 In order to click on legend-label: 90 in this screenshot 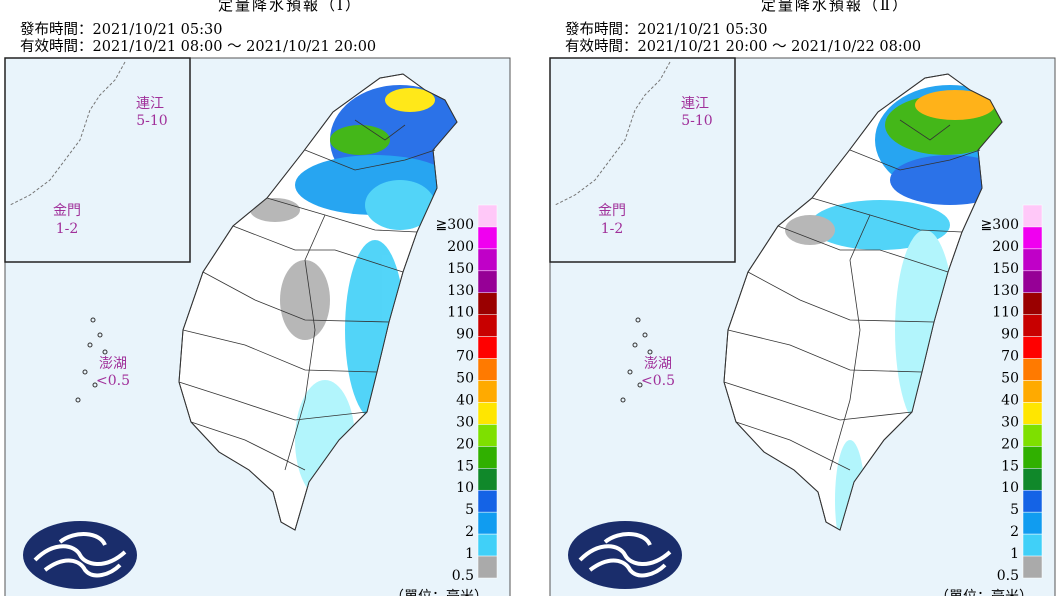, I will do `click(1010, 335)`.